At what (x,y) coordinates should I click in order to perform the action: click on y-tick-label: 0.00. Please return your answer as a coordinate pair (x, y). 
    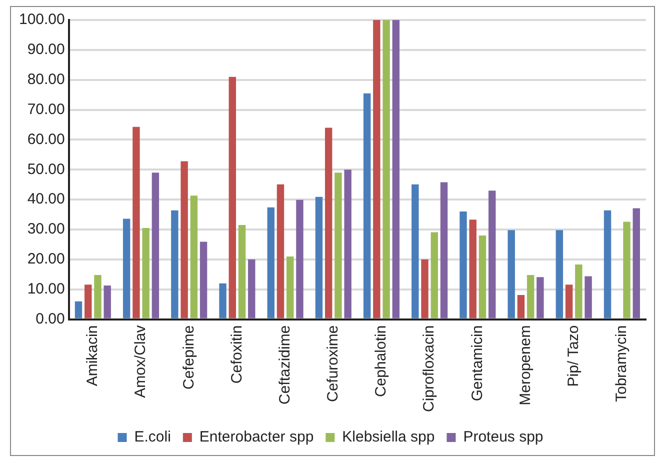
    Looking at the image, I should click on (50, 319).